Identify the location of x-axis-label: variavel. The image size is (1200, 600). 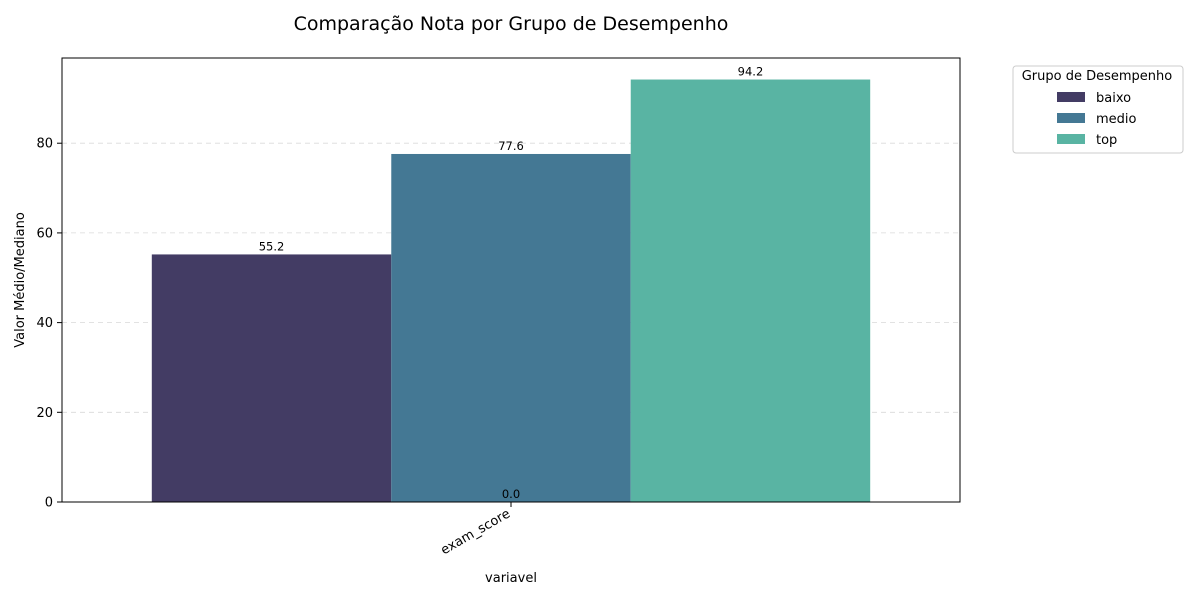
(511, 578).